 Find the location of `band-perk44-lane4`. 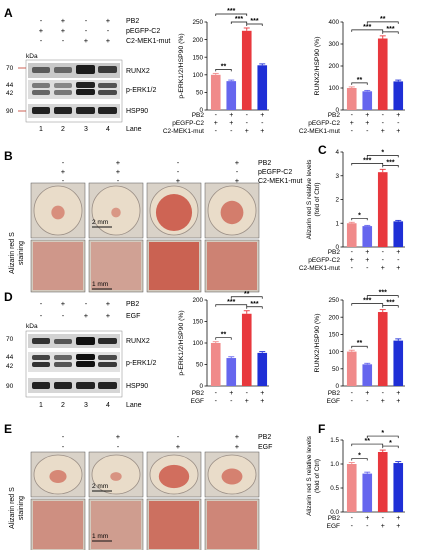

band-perk44-lane4 is located at coordinates (107, 85).